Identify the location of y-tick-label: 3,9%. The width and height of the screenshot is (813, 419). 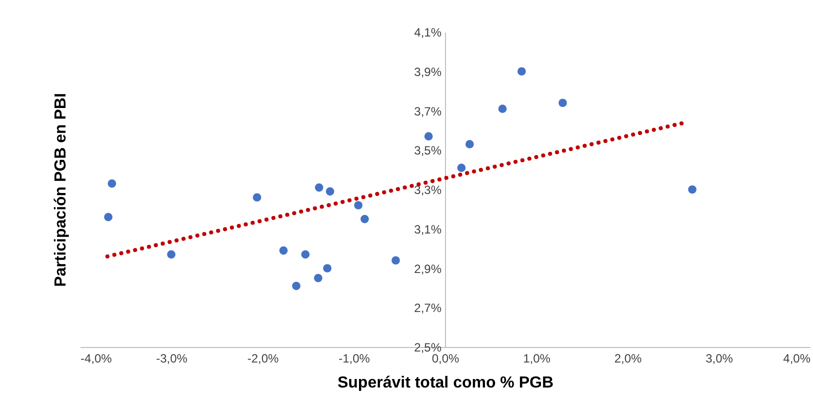
(428, 71).